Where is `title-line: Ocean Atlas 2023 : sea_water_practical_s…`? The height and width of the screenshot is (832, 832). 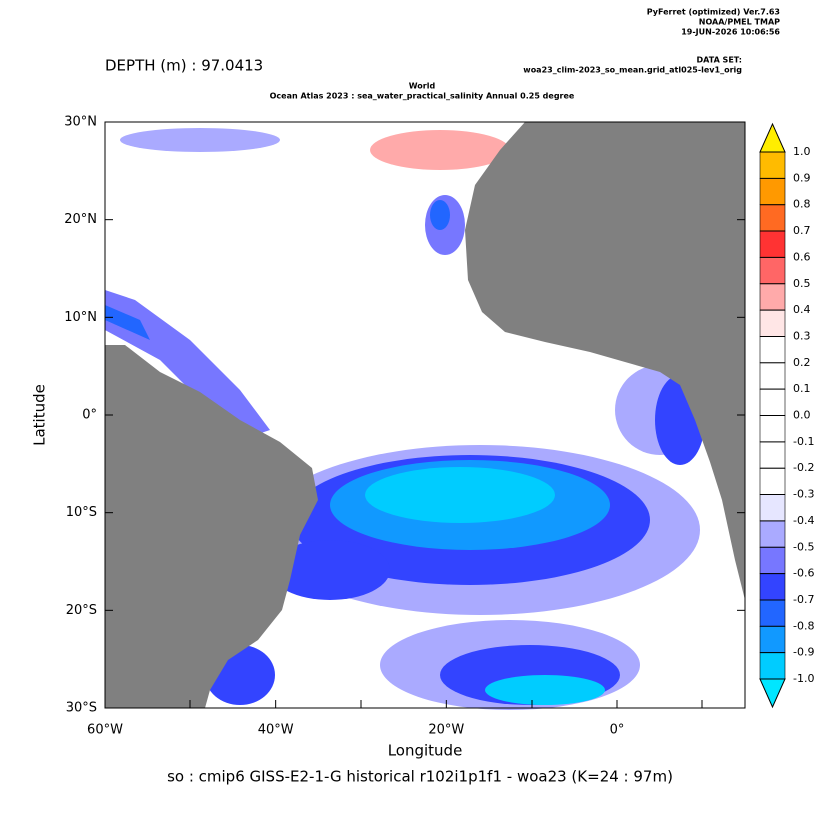
title-line: Ocean Atlas 2023 : sea_water_practical_s… is located at coordinates (422, 96).